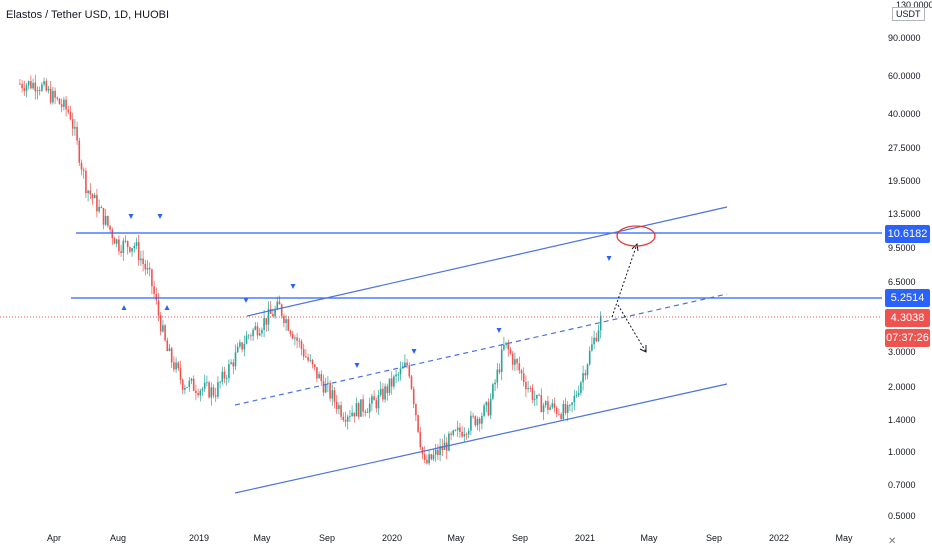 The width and height of the screenshot is (932, 555). I want to click on time-tick-label: Sep, so click(520, 538).